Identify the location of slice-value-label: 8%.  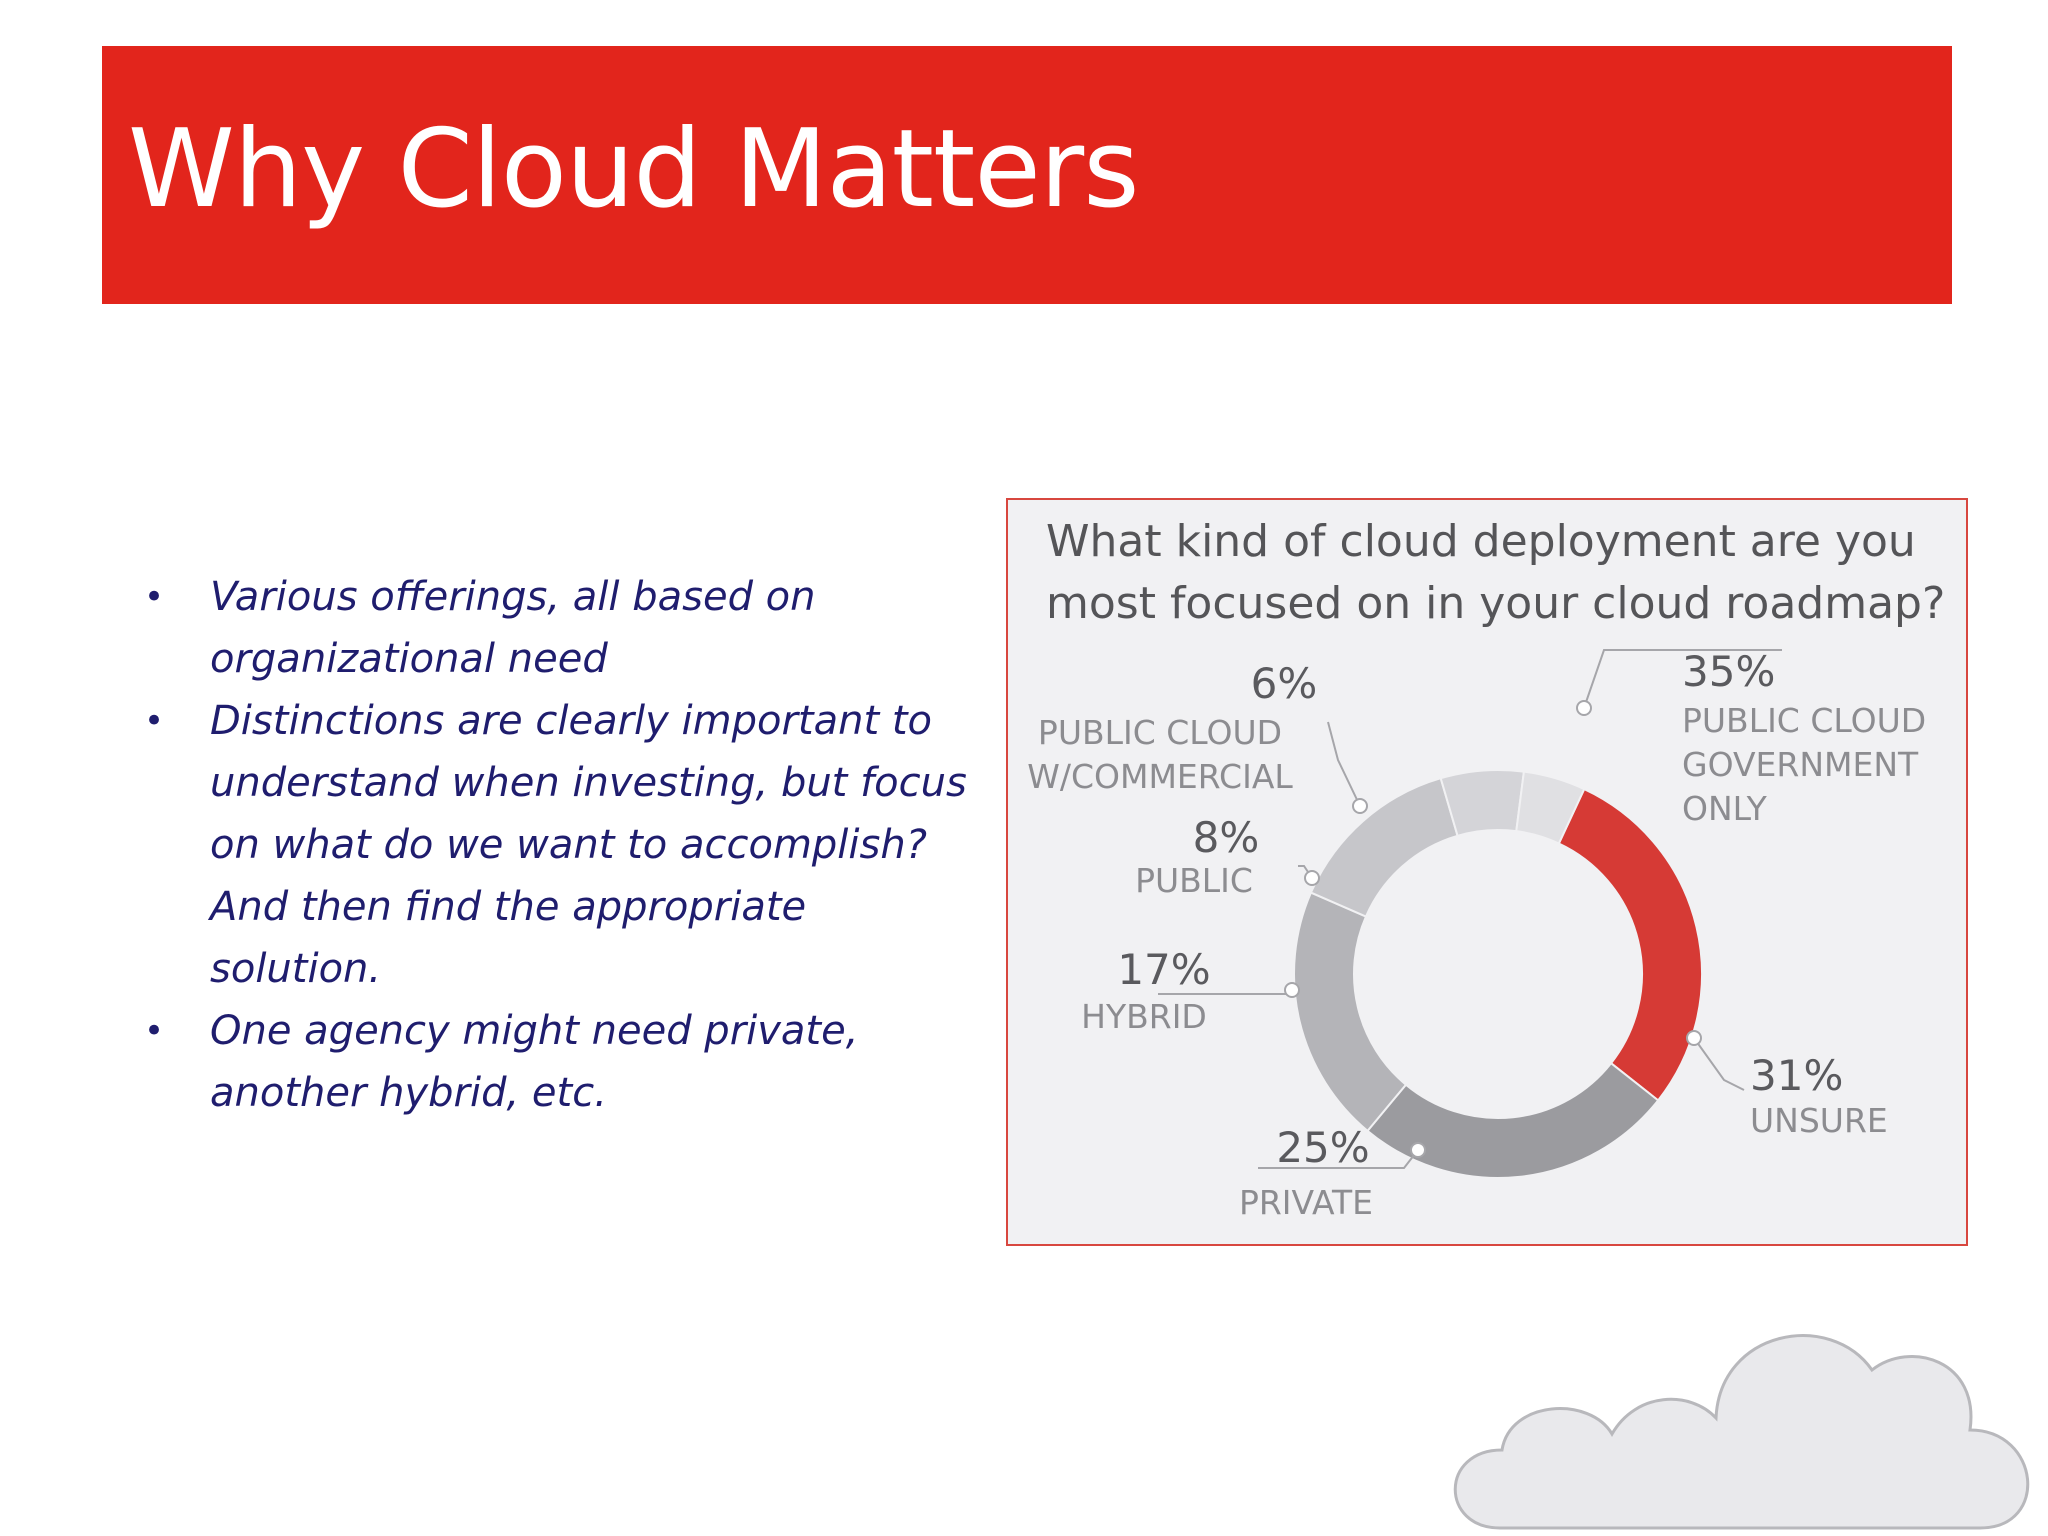
(1226, 837).